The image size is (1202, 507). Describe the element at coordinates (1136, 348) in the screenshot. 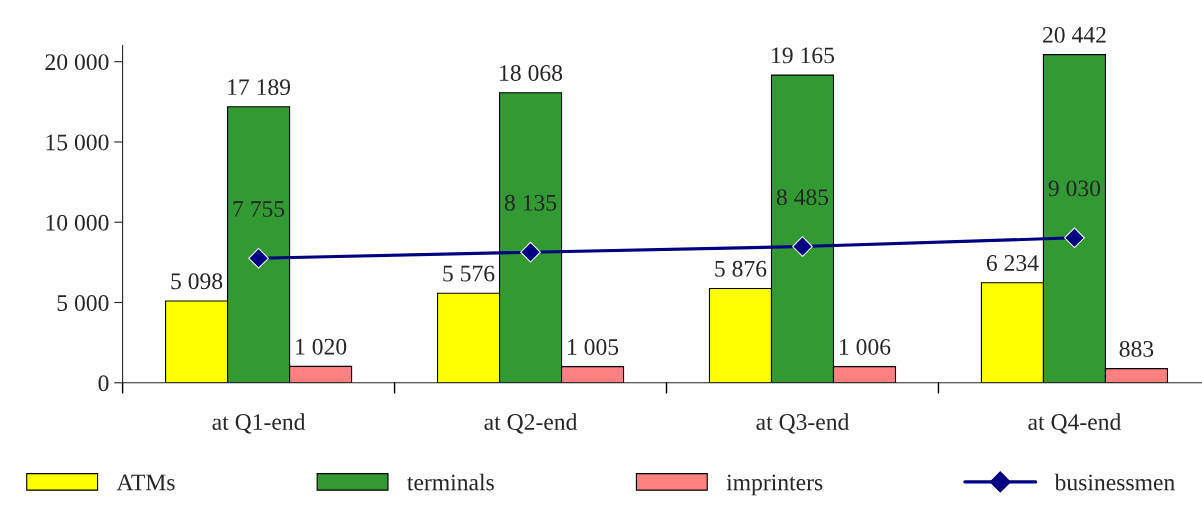

I see `data-label: 883` at that location.